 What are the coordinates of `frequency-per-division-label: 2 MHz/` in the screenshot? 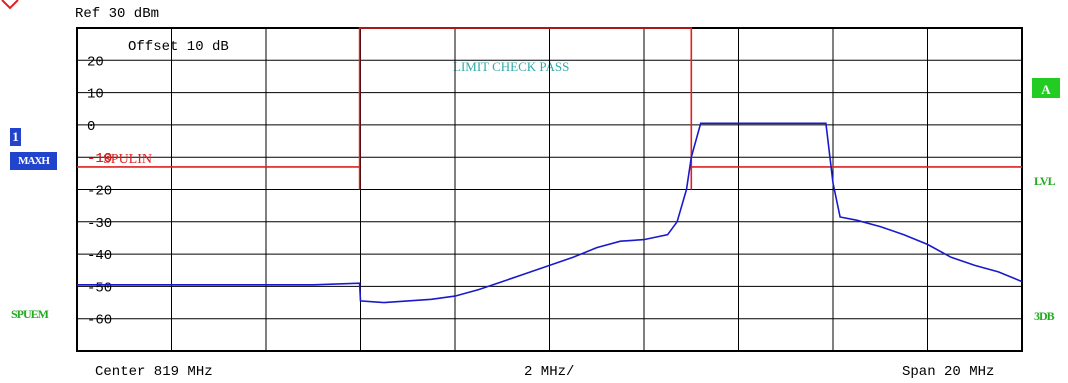 It's located at (549, 372).